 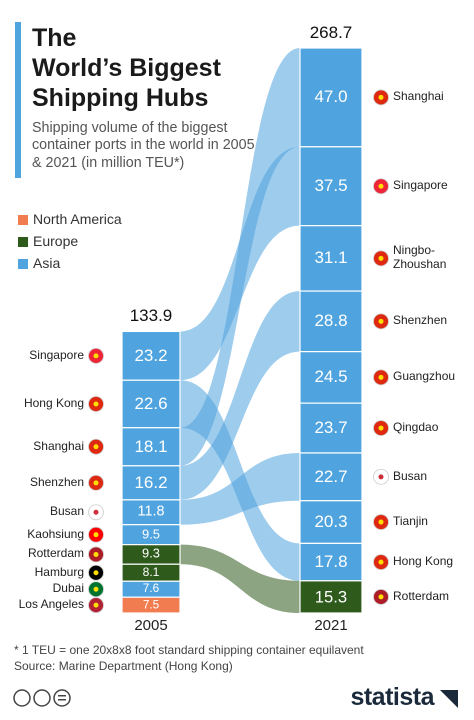 I want to click on port-label: Qingdao, so click(x=416, y=427).